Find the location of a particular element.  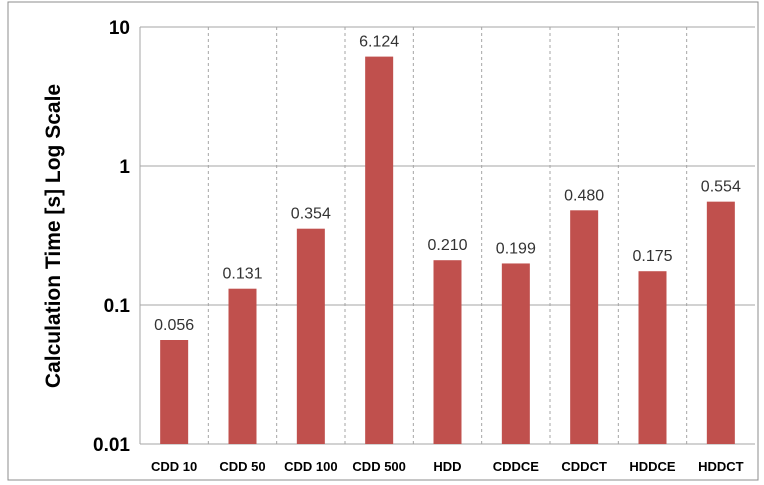

y-tick-label: 1 is located at coordinates (124, 167).